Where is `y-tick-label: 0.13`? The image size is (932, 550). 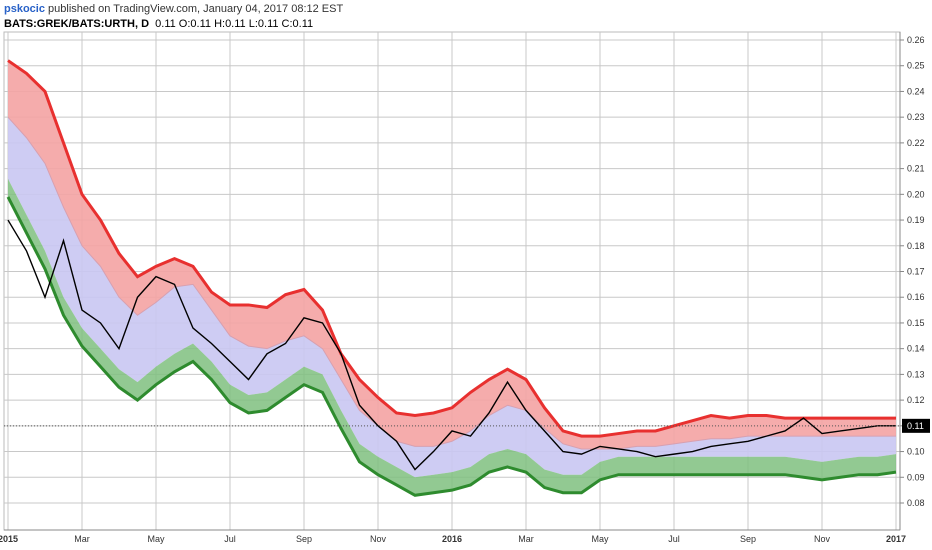
y-tick-label: 0.13 is located at coordinates (916, 374).